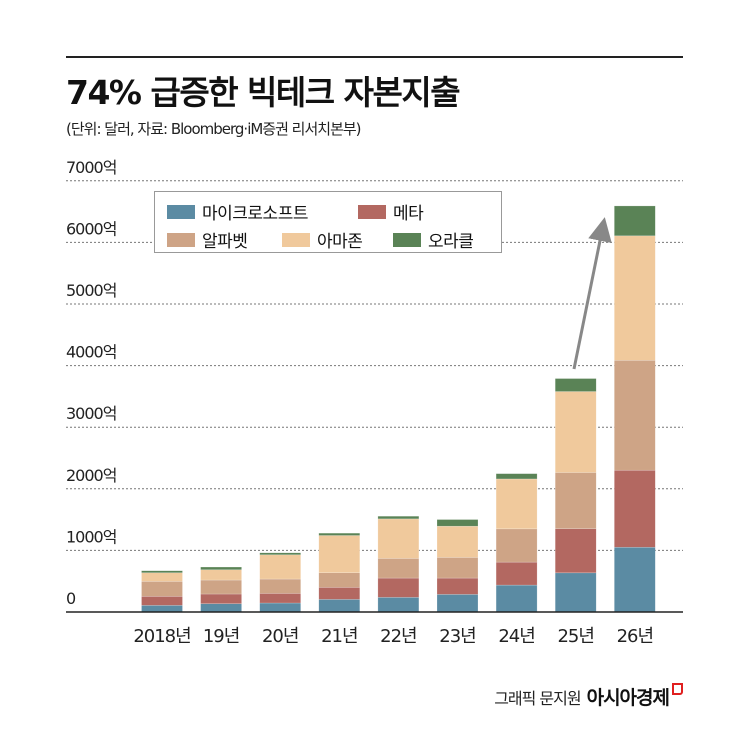 The image size is (745, 745). Describe the element at coordinates (398, 636) in the screenshot. I see `x-tick-label: 22년` at that location.